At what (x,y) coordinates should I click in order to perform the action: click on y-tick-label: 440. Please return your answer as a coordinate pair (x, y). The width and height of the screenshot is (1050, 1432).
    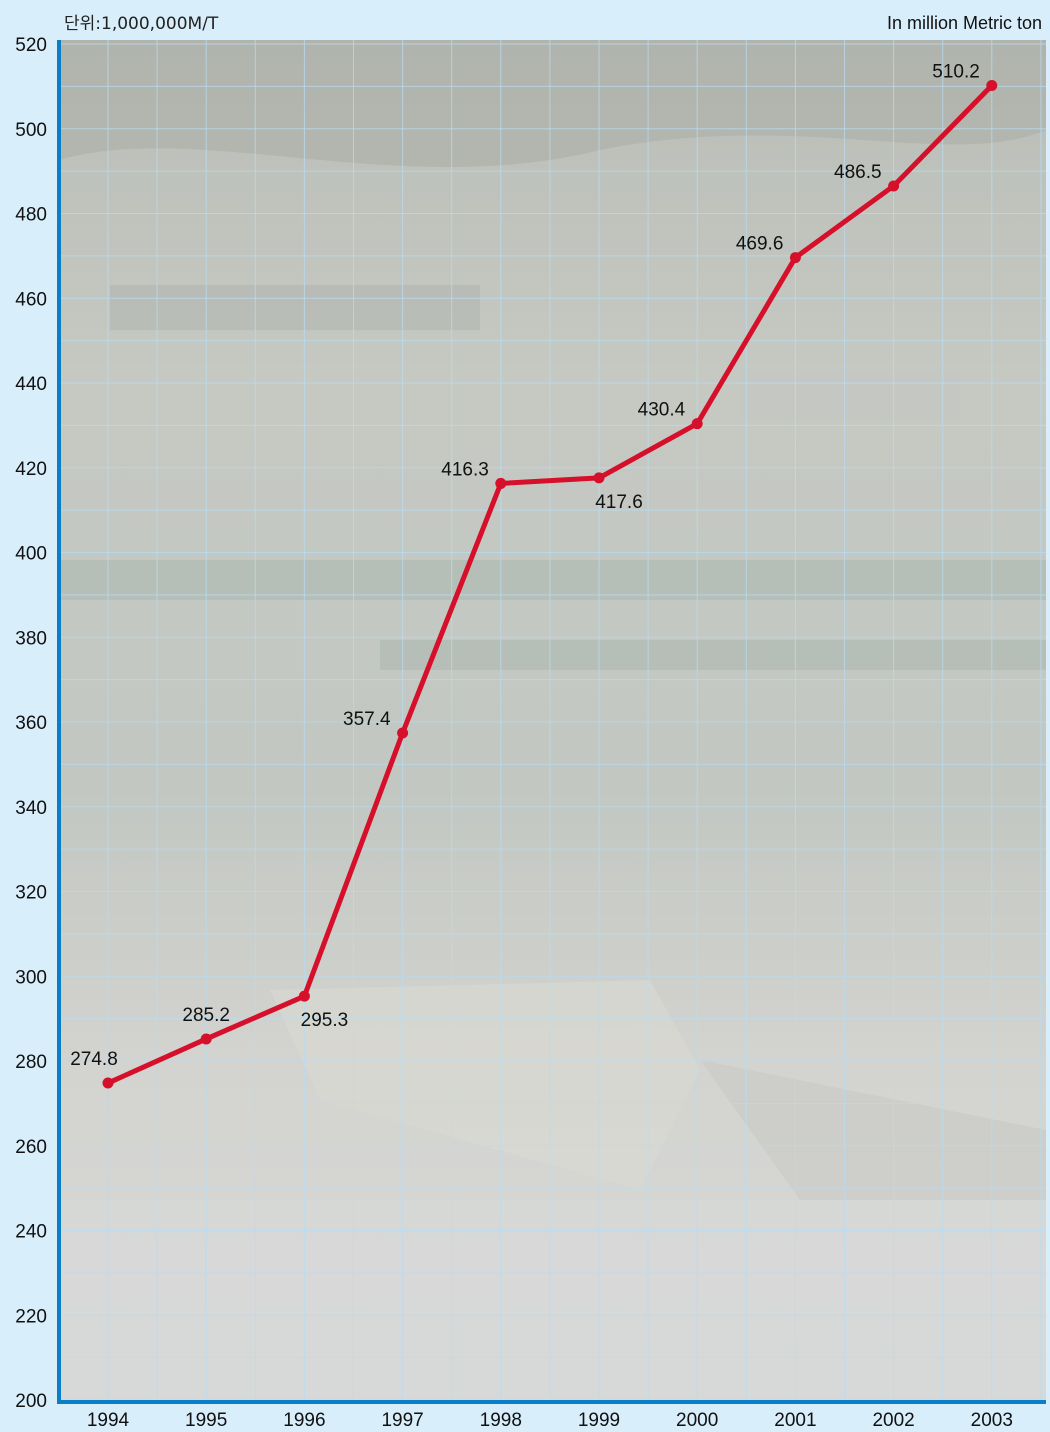
    Looking at the image, I should click on (31, 384).